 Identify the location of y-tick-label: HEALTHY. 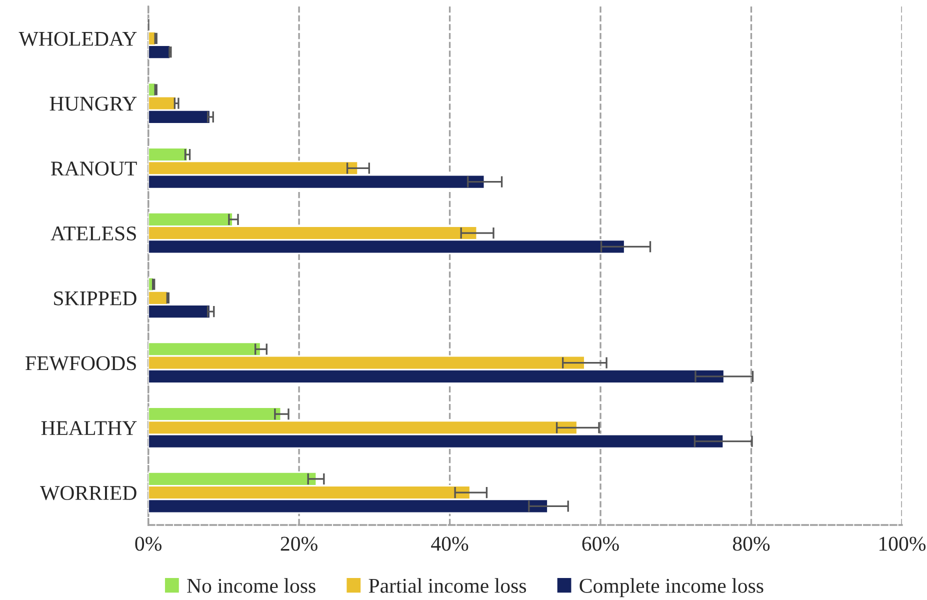
(89, 428).